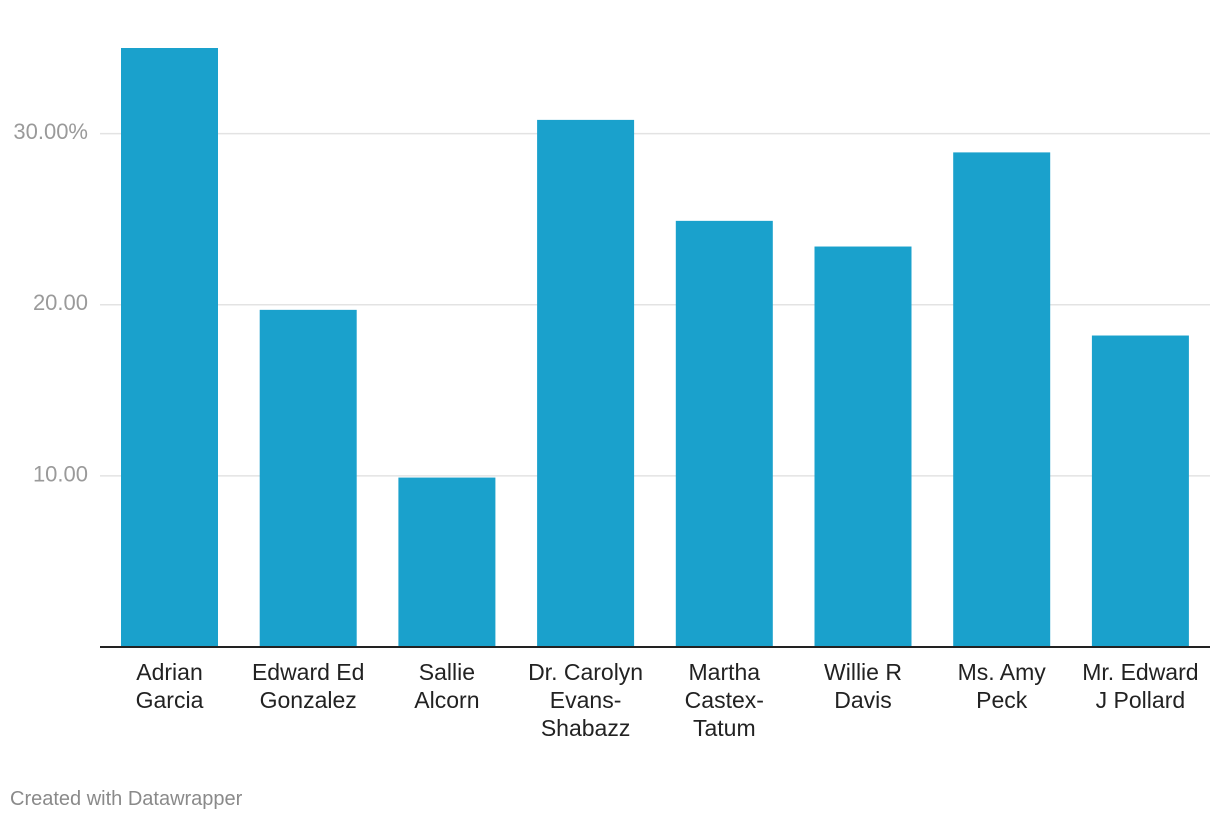 The image size is (1220, 824). I want to click on x-tick-label: Martha Castex-Tatum, so click(724, 700).